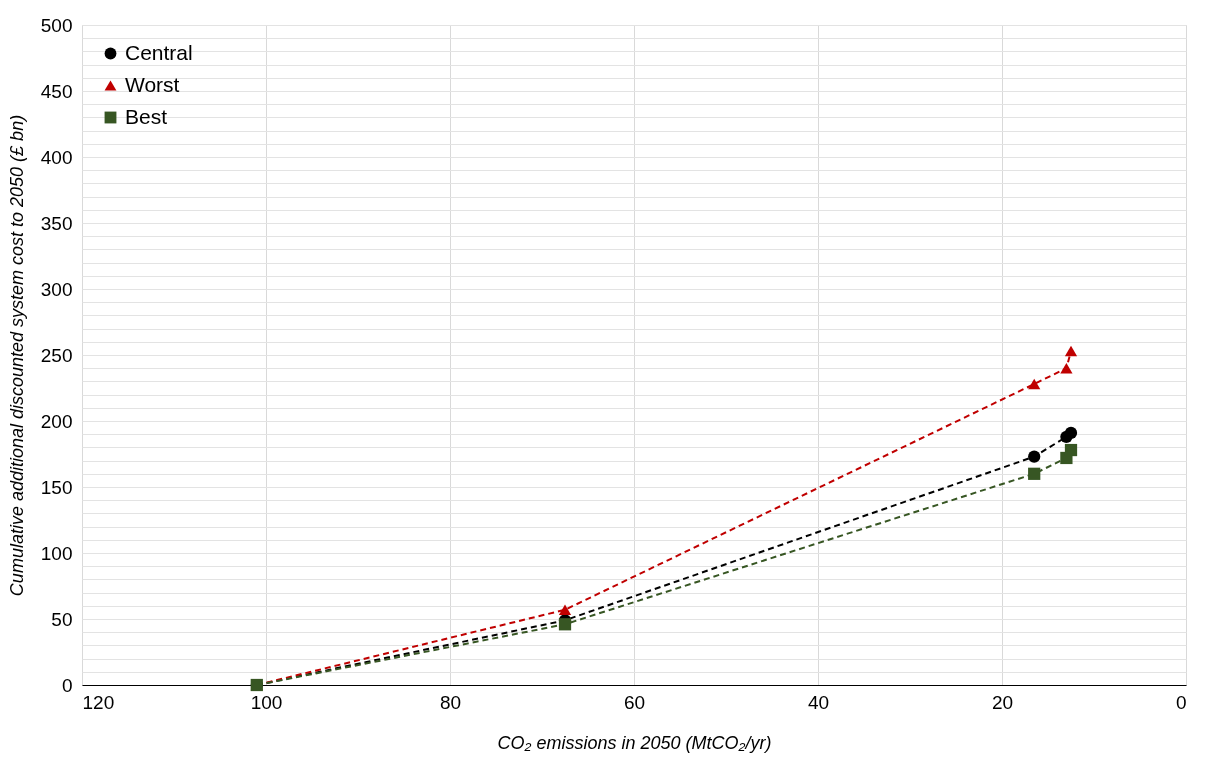 This screenshot has height=782, width=1222. What do you see at coordinates (98, 702) in the screenshot?
I see `x-tick-label: 120` at bounding box center [98, 702].